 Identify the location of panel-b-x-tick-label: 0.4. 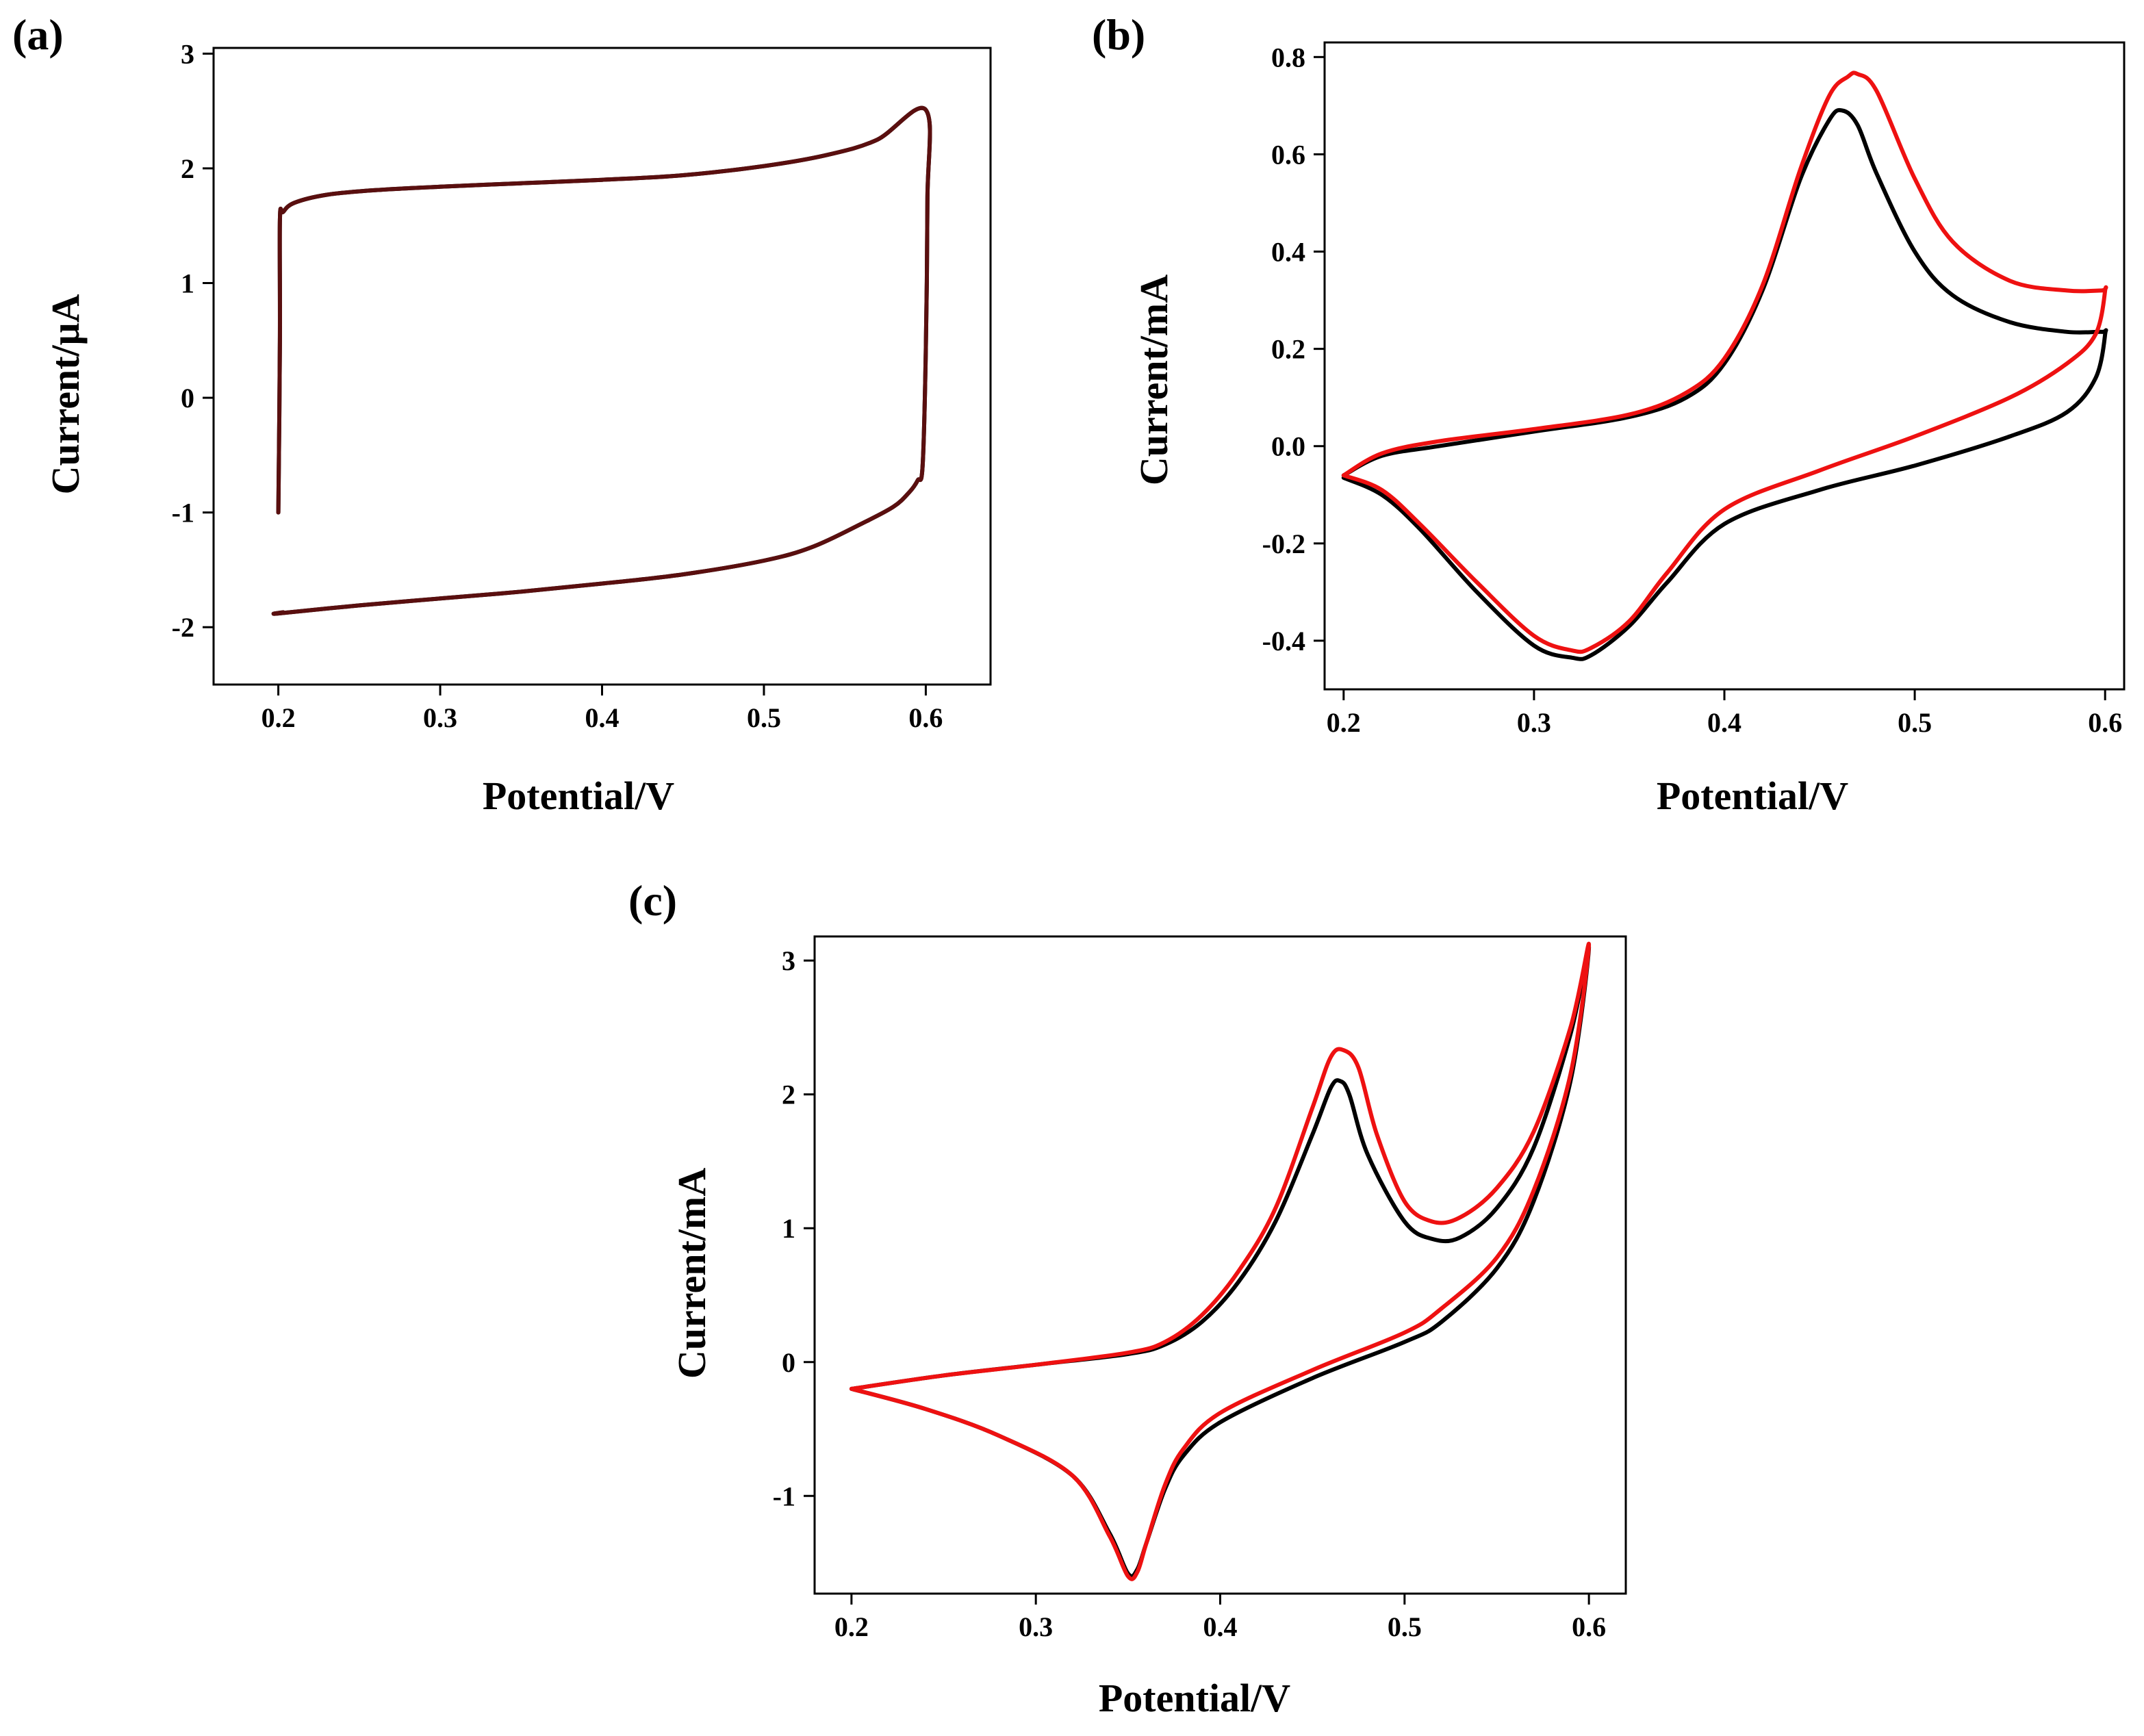
(1724, 722).